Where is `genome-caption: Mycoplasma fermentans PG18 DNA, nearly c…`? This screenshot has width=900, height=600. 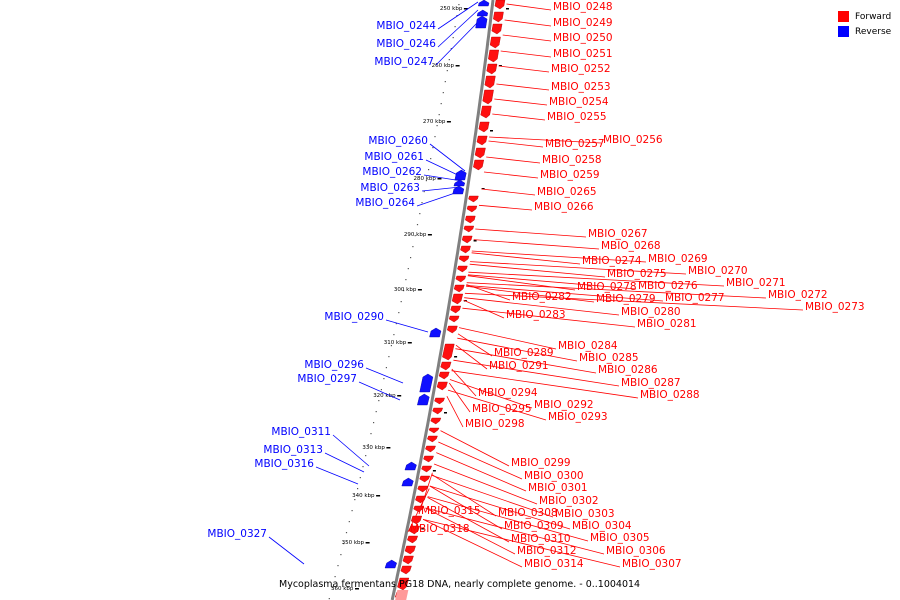 genome-caption: Mycoplasma fermentans PG18 DNA, nearly c… is located at coordinates (460, 584).